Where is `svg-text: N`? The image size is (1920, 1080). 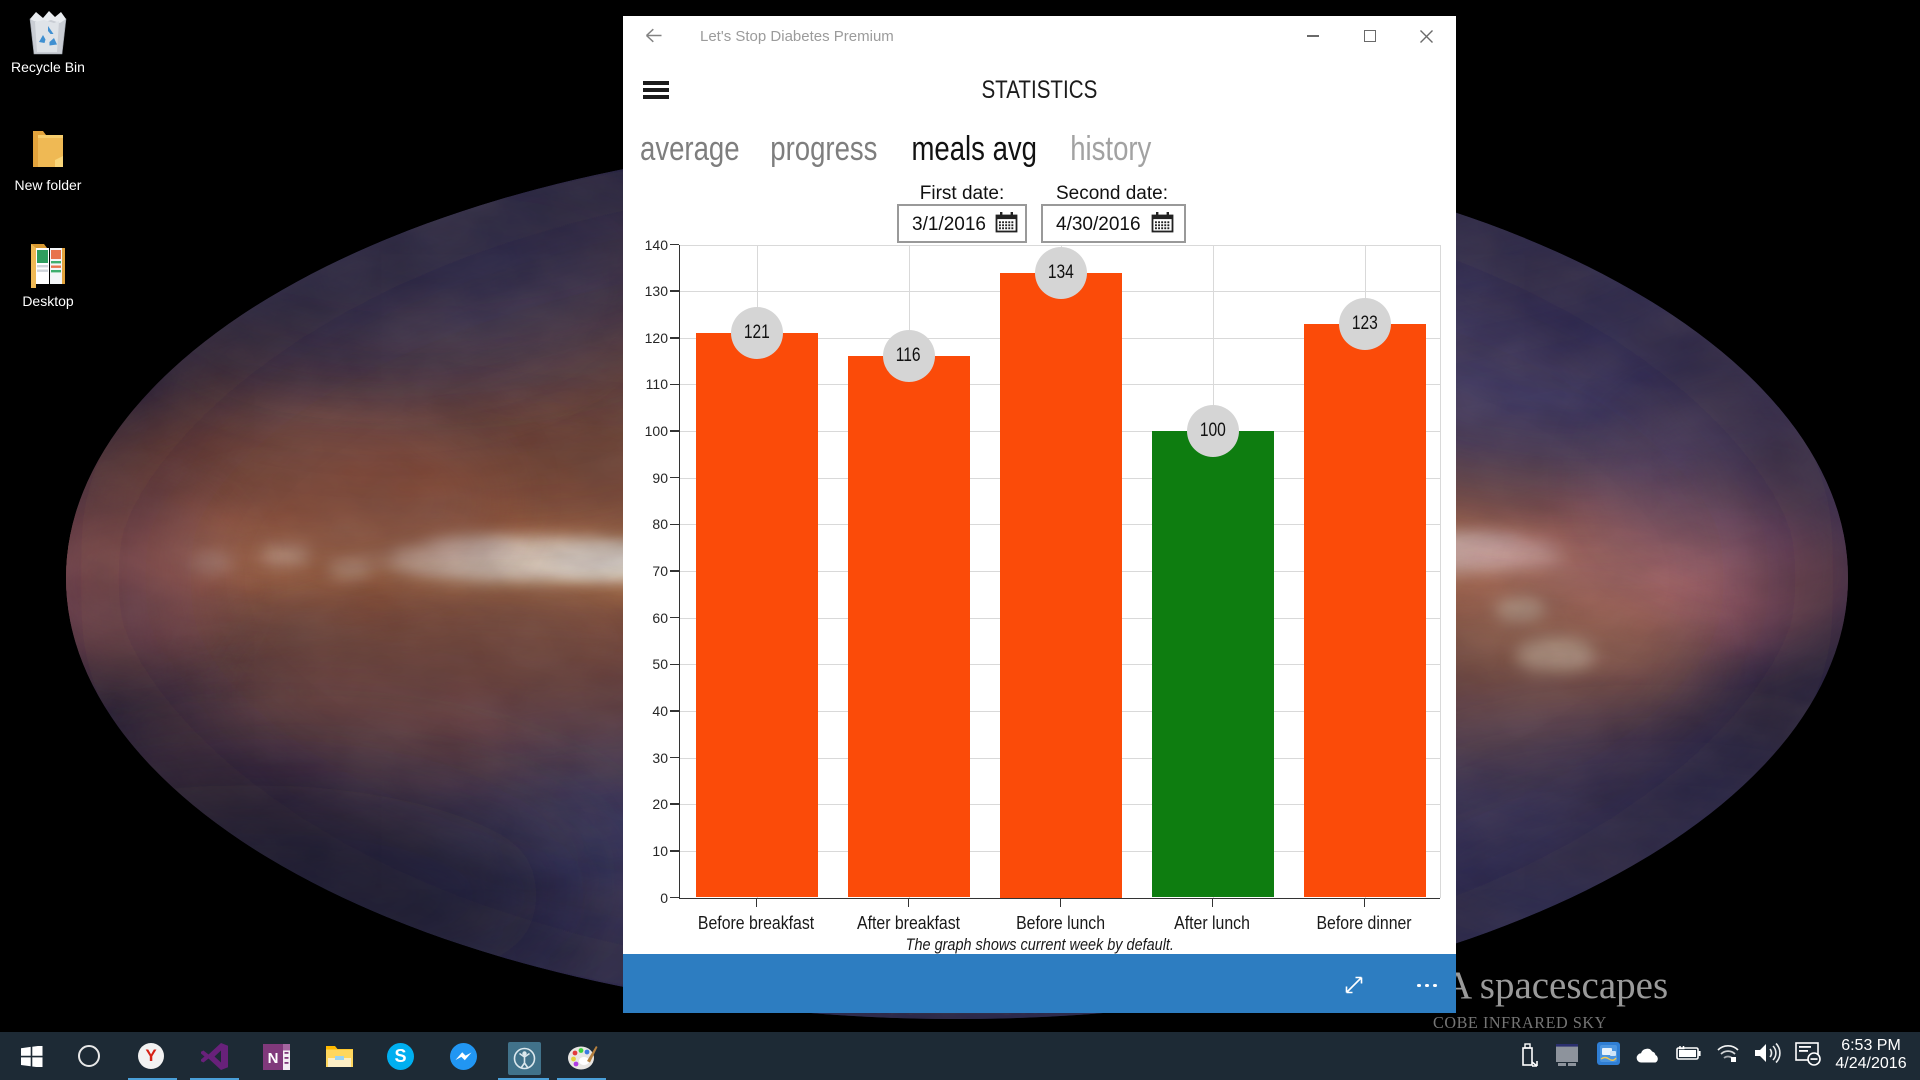 svg-text: N is located at coordinates (273, 1058).